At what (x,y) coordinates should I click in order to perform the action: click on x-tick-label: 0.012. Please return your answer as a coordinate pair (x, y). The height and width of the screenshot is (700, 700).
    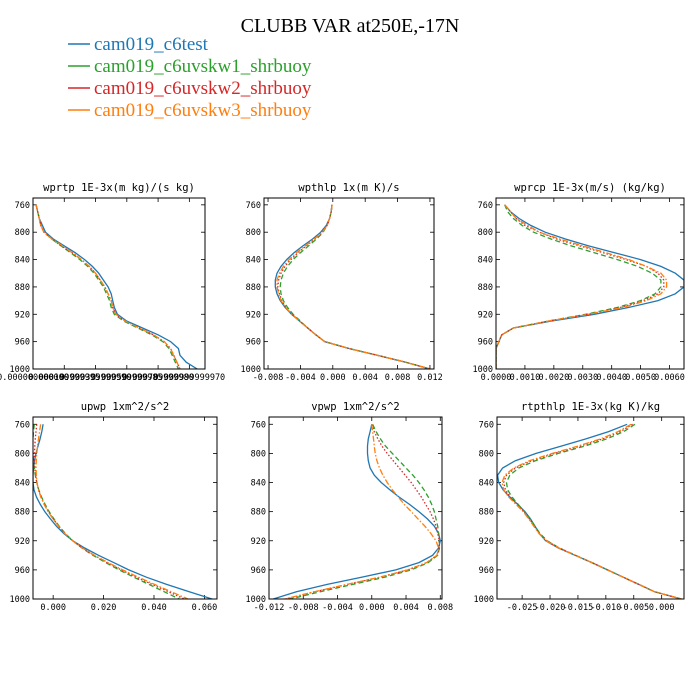
    Looking at the image, I should click on (430, 378).